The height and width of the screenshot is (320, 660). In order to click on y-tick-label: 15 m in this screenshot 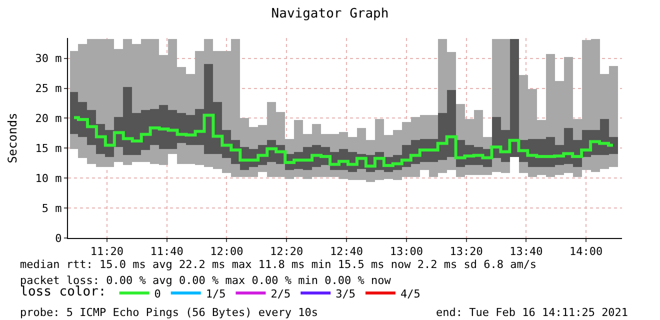, I will do `click(48, 149)`.